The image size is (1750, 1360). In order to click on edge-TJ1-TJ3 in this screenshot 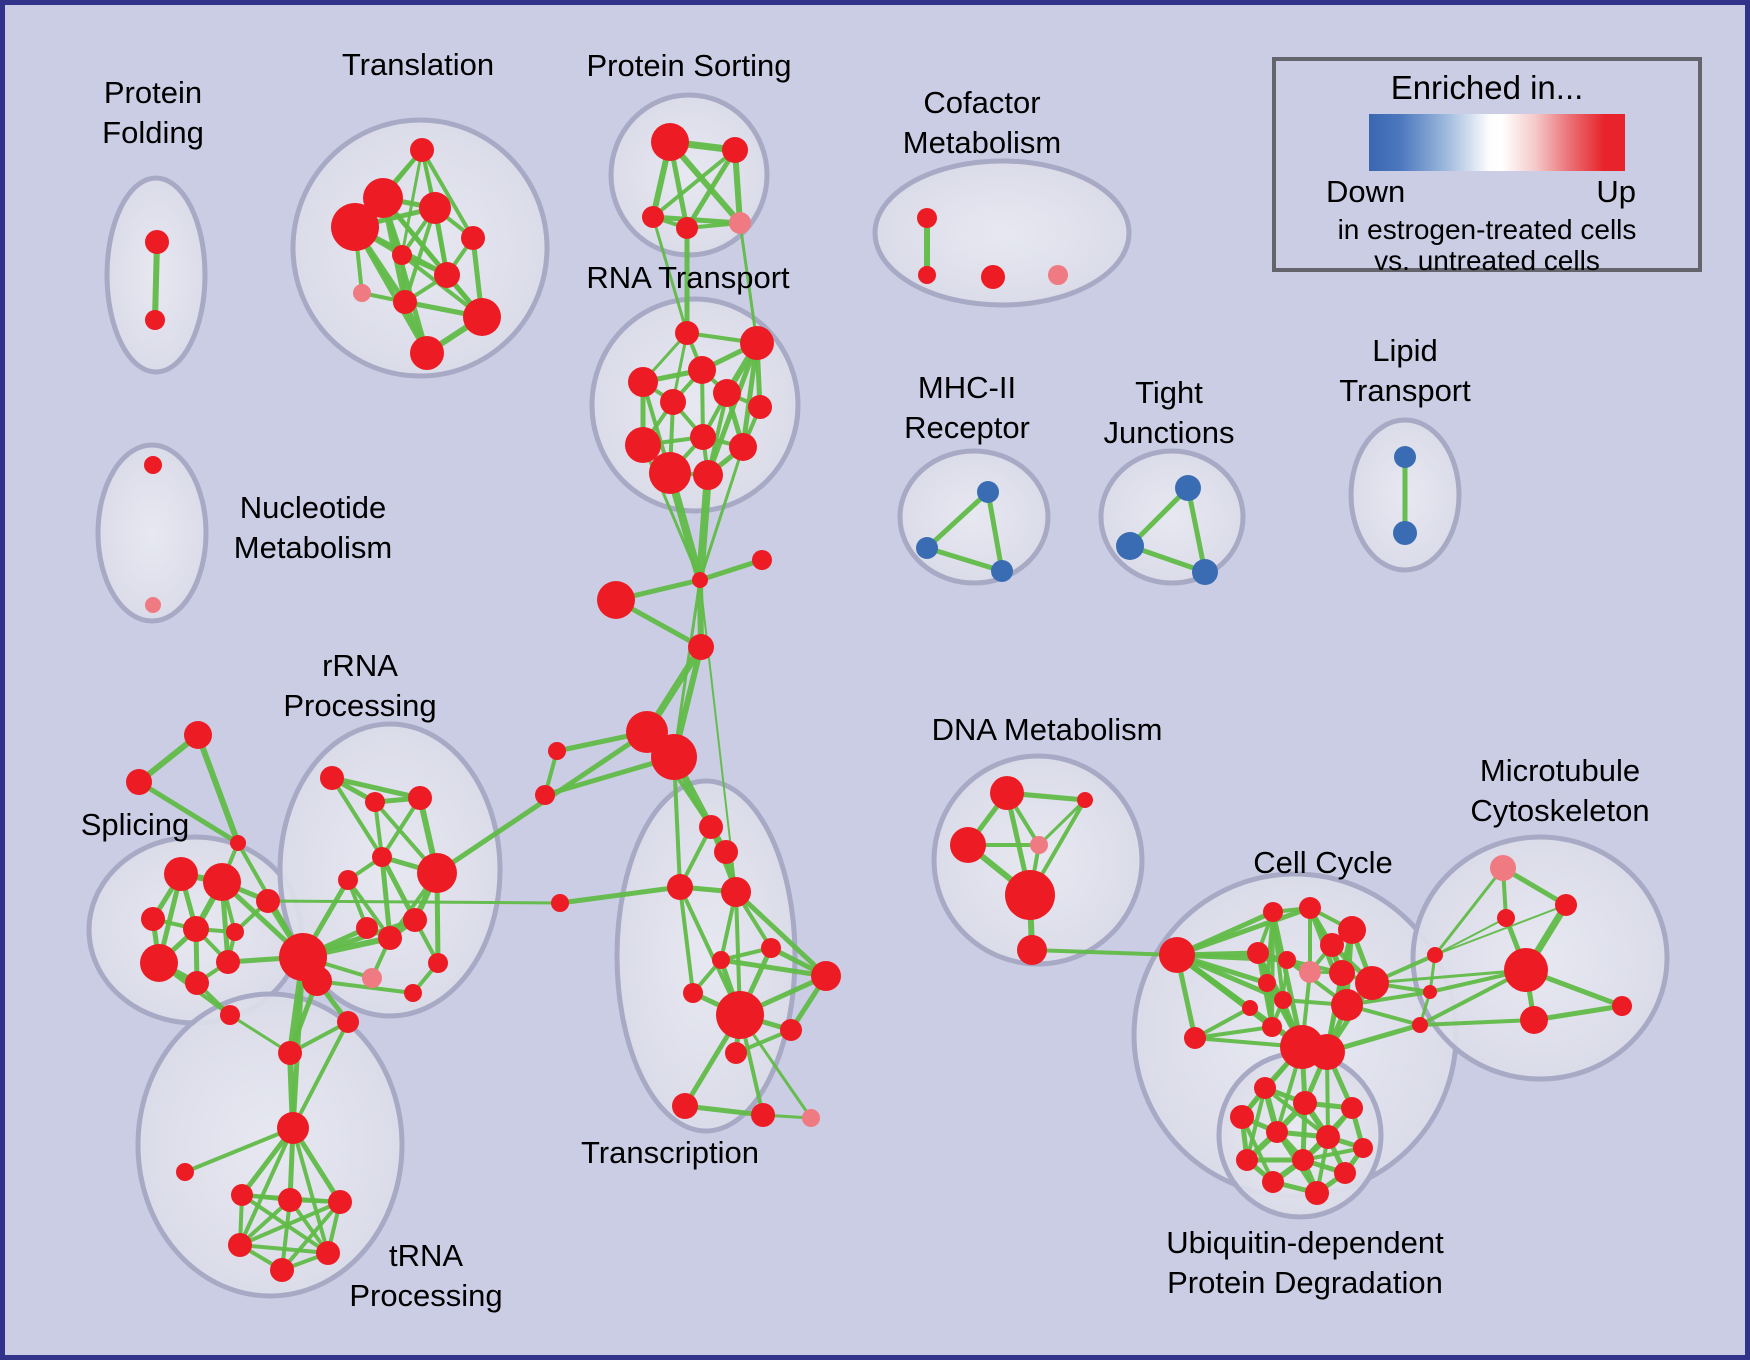, I will do `click(1196, 530)`.